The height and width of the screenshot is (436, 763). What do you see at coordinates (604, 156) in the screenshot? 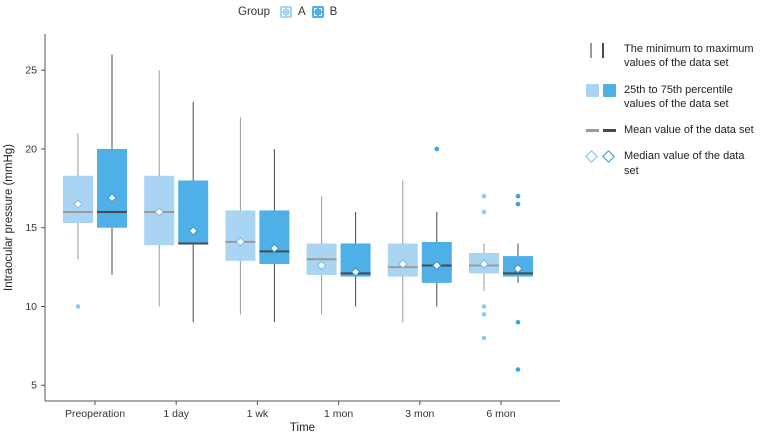
I see `median-diamonds-icon` at bounding box center [604, 156].